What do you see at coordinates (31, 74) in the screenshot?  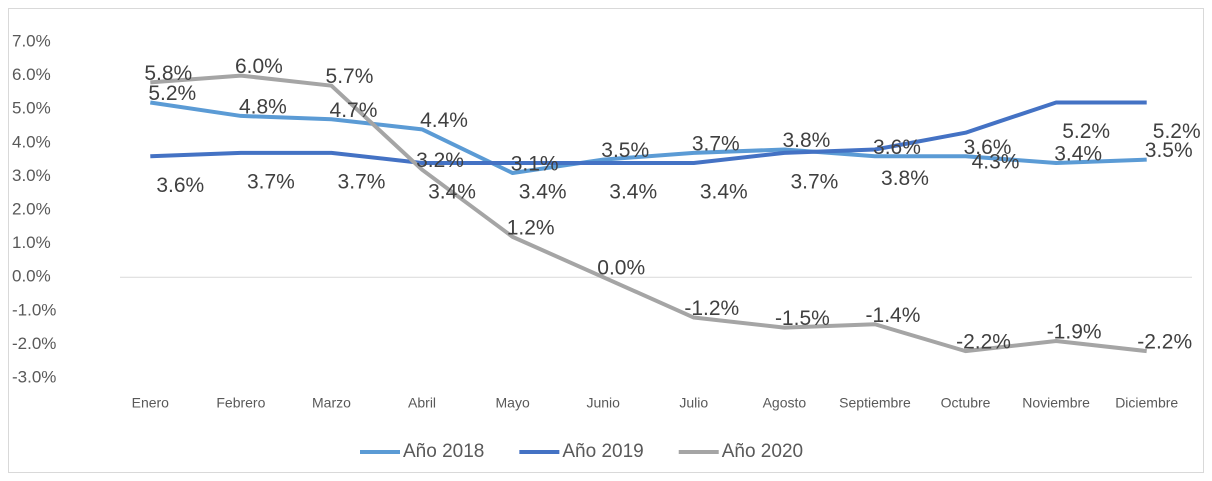 I see `y-tick-label: 6.0%` at bounding box center [31, 74].